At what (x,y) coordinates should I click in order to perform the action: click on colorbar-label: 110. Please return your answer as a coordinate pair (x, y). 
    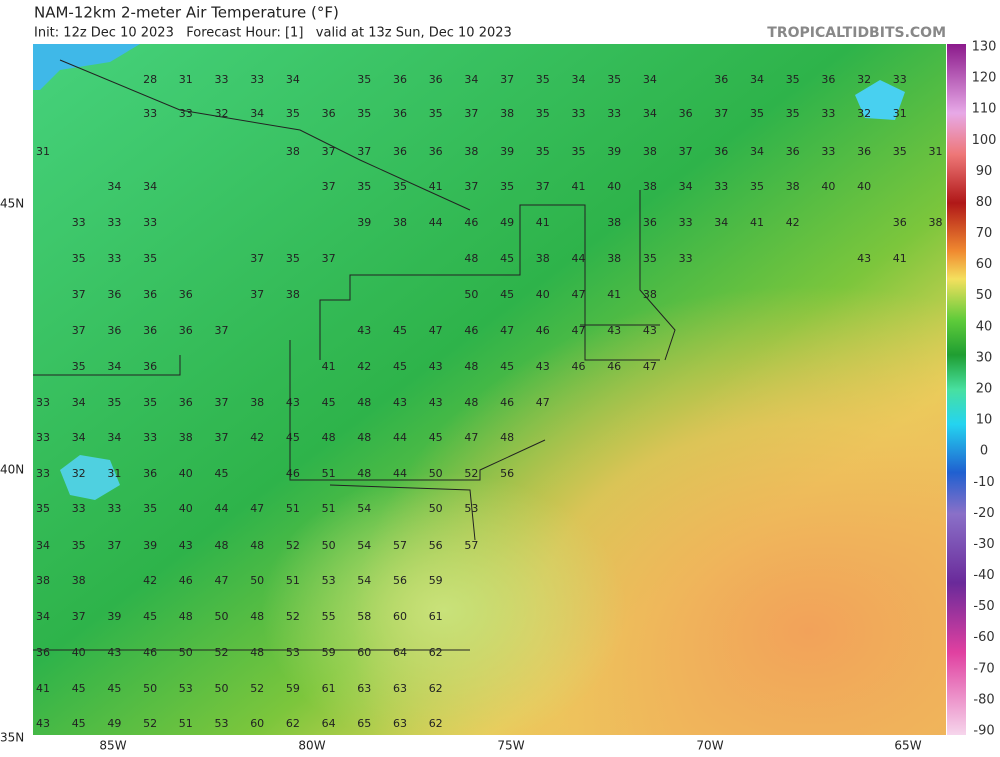
    Looking at the image, I should click on (984, 109).